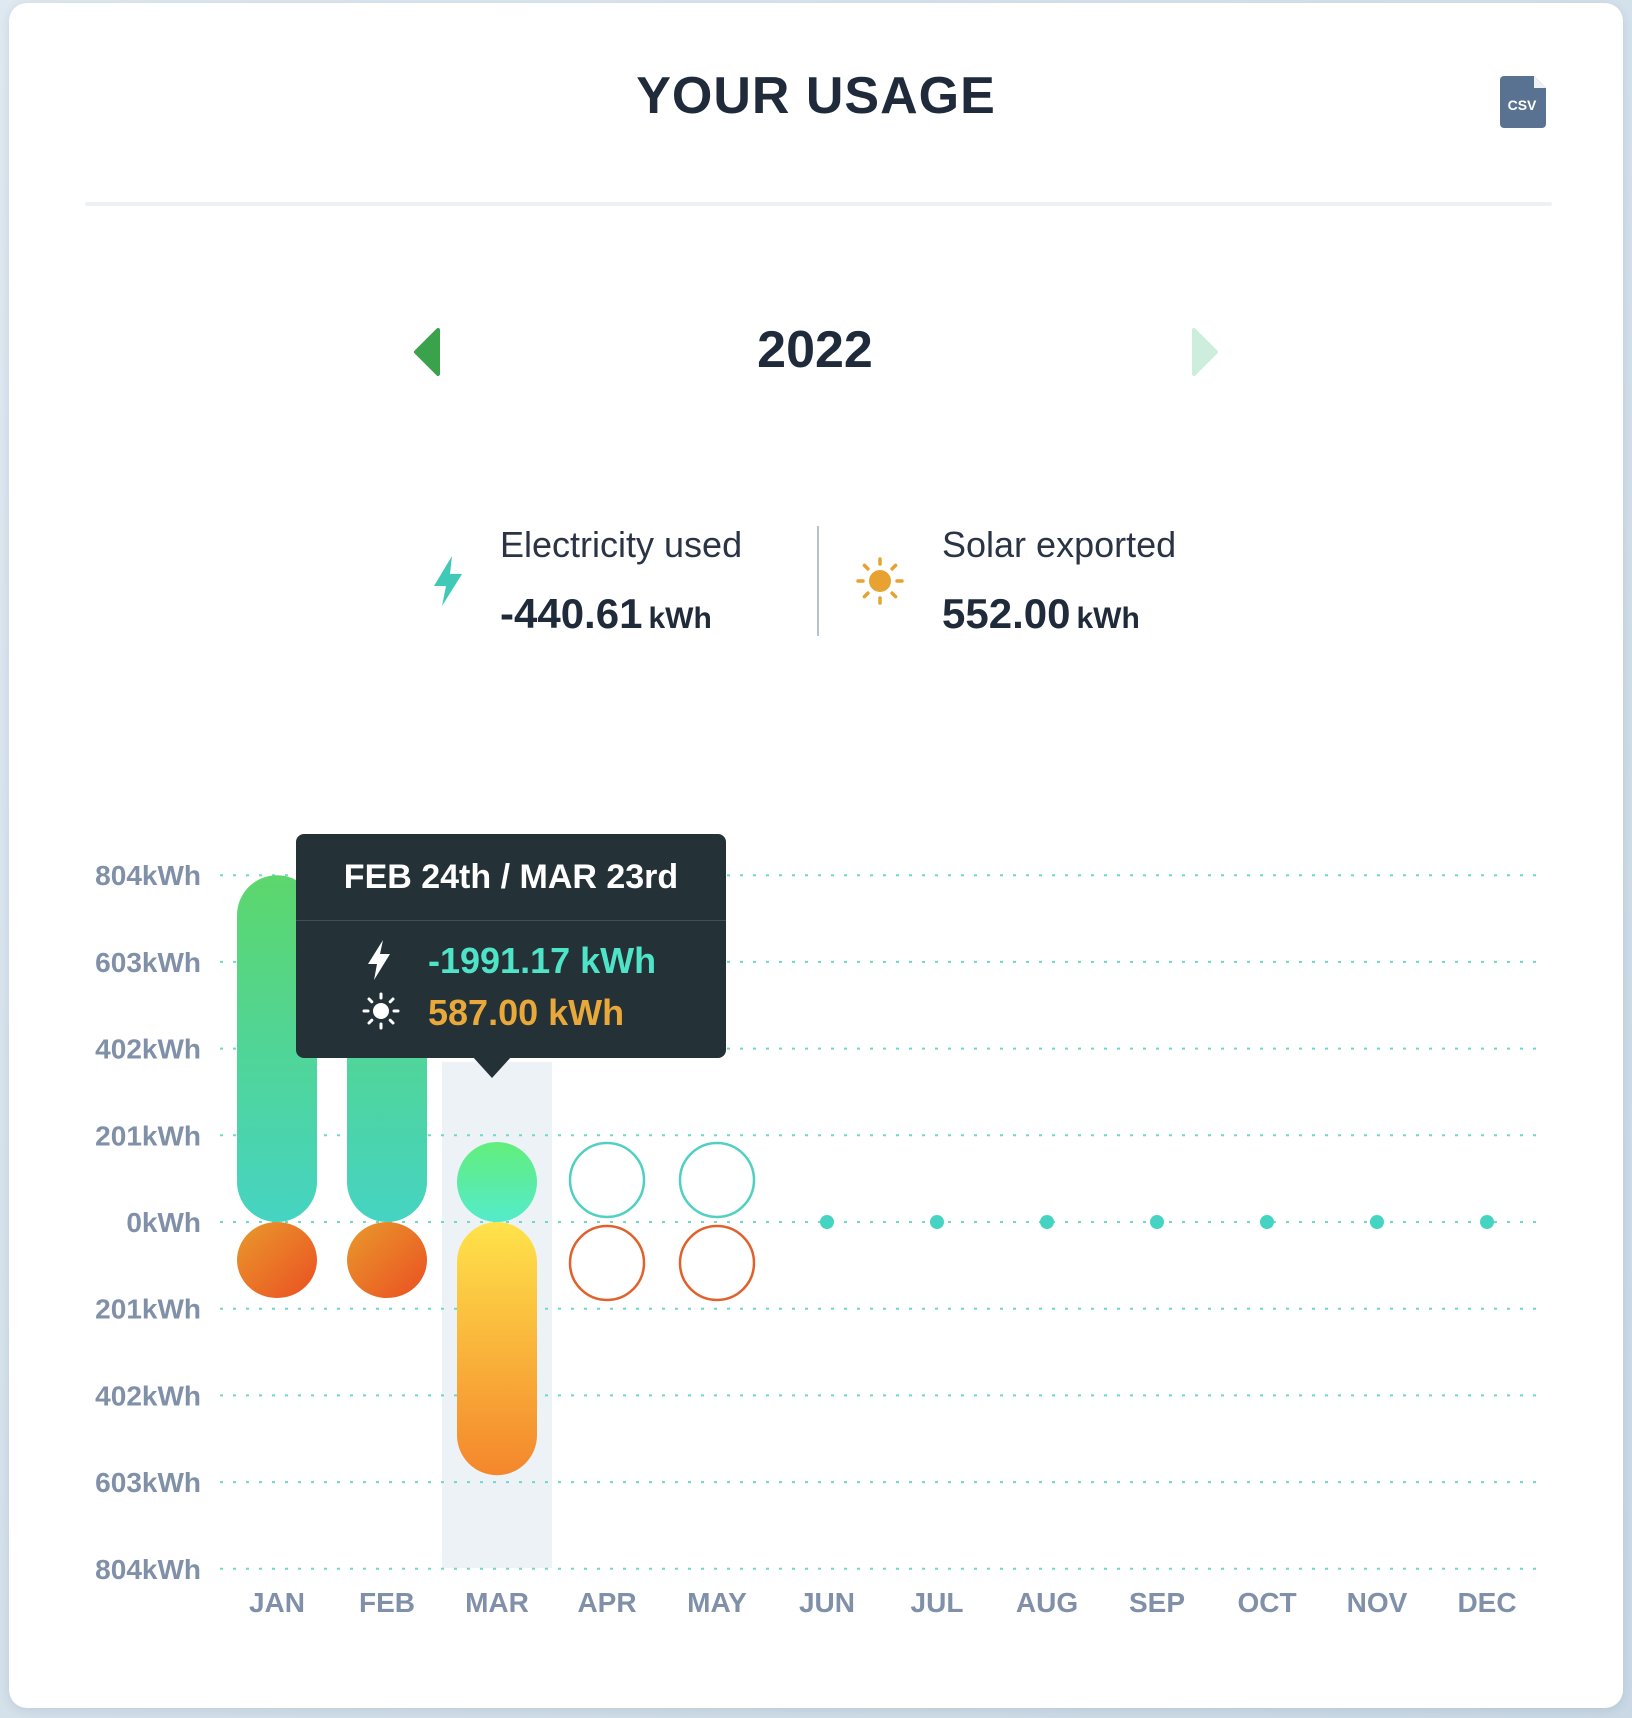 The height and width of the screenshot is (1718, 1632). Describe the element at coordinates (1157, 1602) in the screenshot. I see `x-tick-label: SEP` at that location.